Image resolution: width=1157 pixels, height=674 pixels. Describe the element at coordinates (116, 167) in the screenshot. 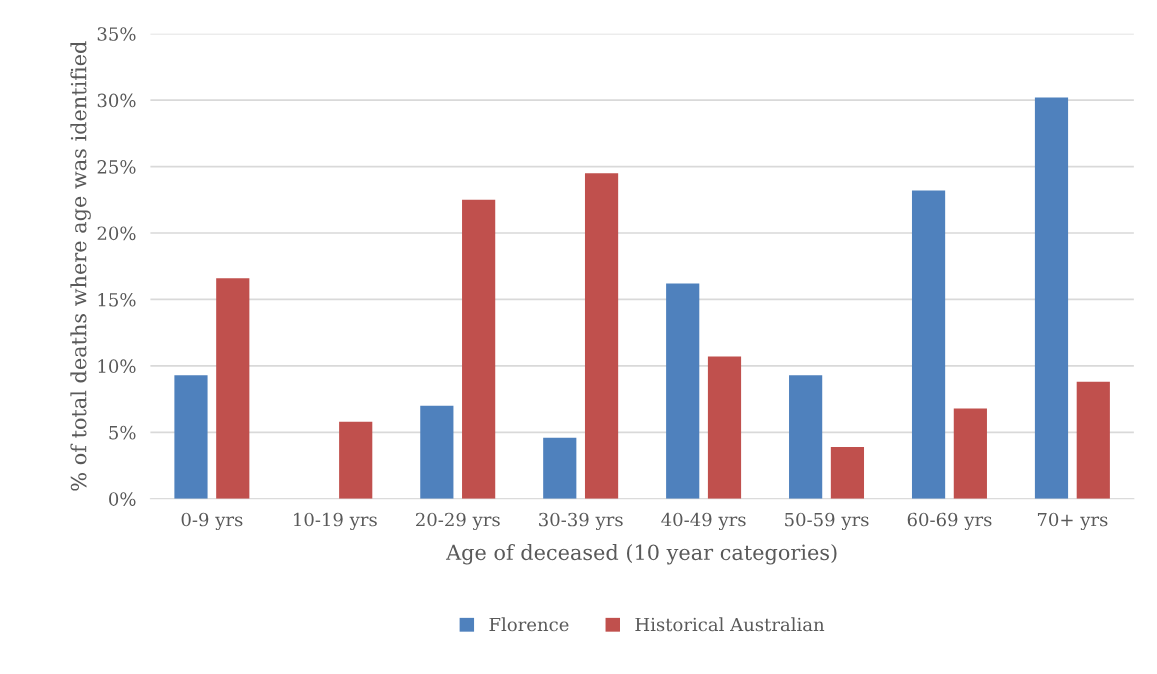

I see `y-tick-label: 25%` at that location.